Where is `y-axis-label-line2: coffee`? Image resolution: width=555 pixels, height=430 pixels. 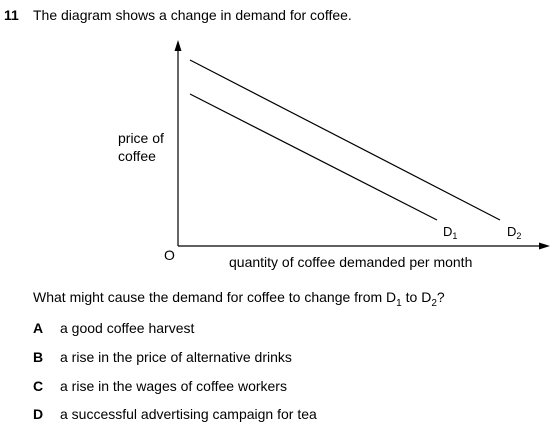
y-axis-label-line2: coffee is located at coordinates (137, 156).